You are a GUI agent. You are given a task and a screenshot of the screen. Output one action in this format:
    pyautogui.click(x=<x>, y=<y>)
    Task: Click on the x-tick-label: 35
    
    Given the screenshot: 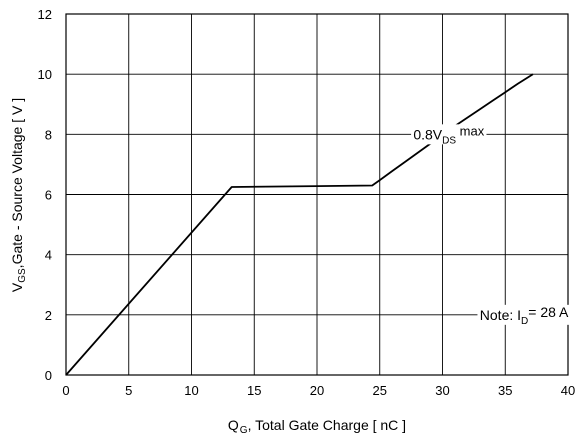 What is the action you would take?
    pyautogui.click(x=505, y=390)
    